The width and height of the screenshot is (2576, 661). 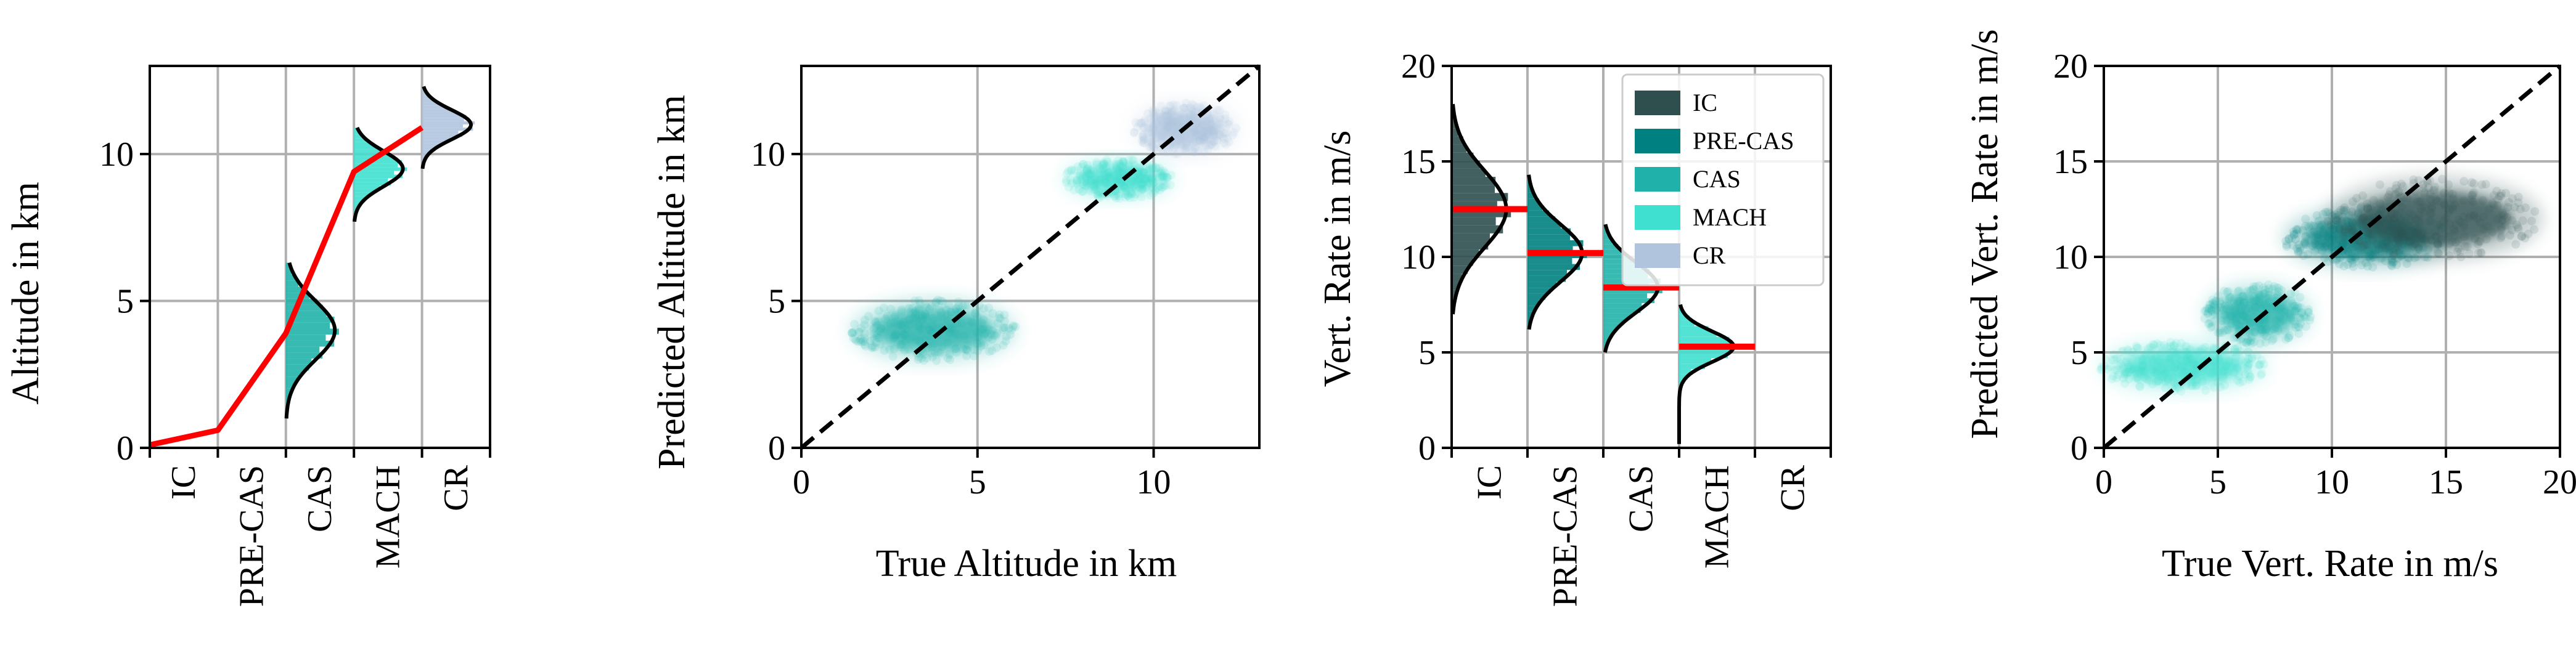 What do you see at coordinates (1717, 179) in the screenshot?
I see `legend-entry-cas: CAS` at bounding box center [1717, 179].